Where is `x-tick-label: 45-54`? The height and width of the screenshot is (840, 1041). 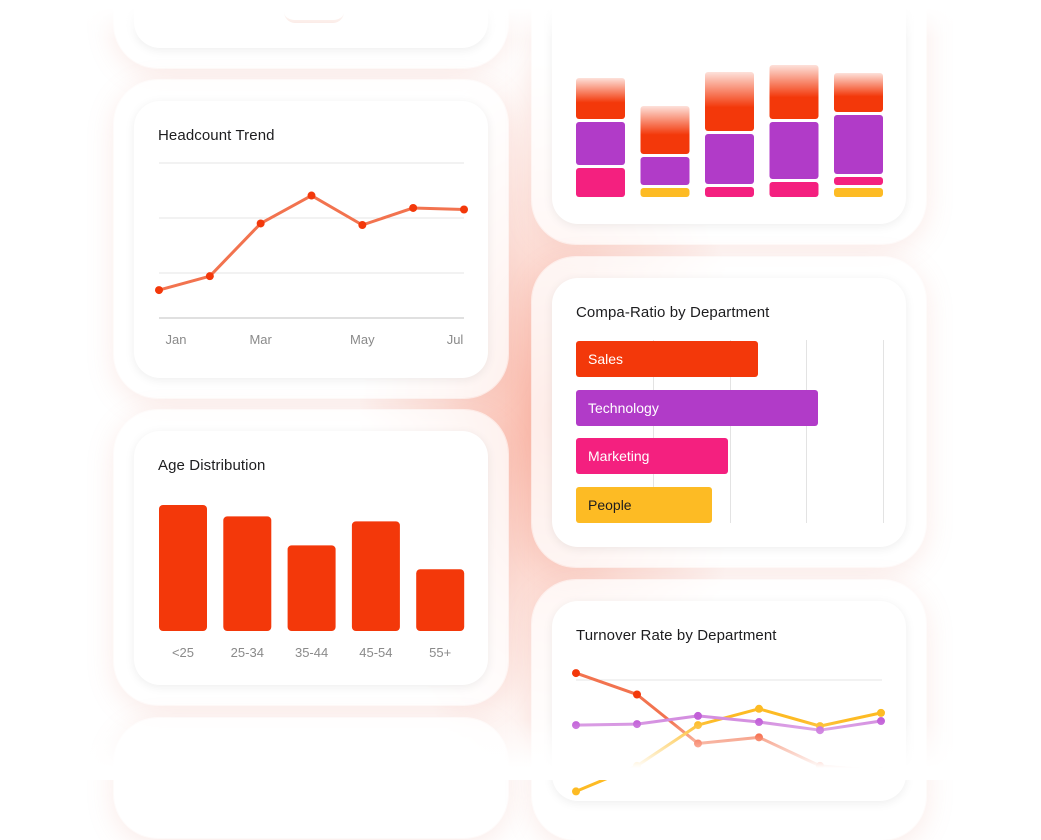 x-tick-label: 45-54 is located at coordinates (375, 652).